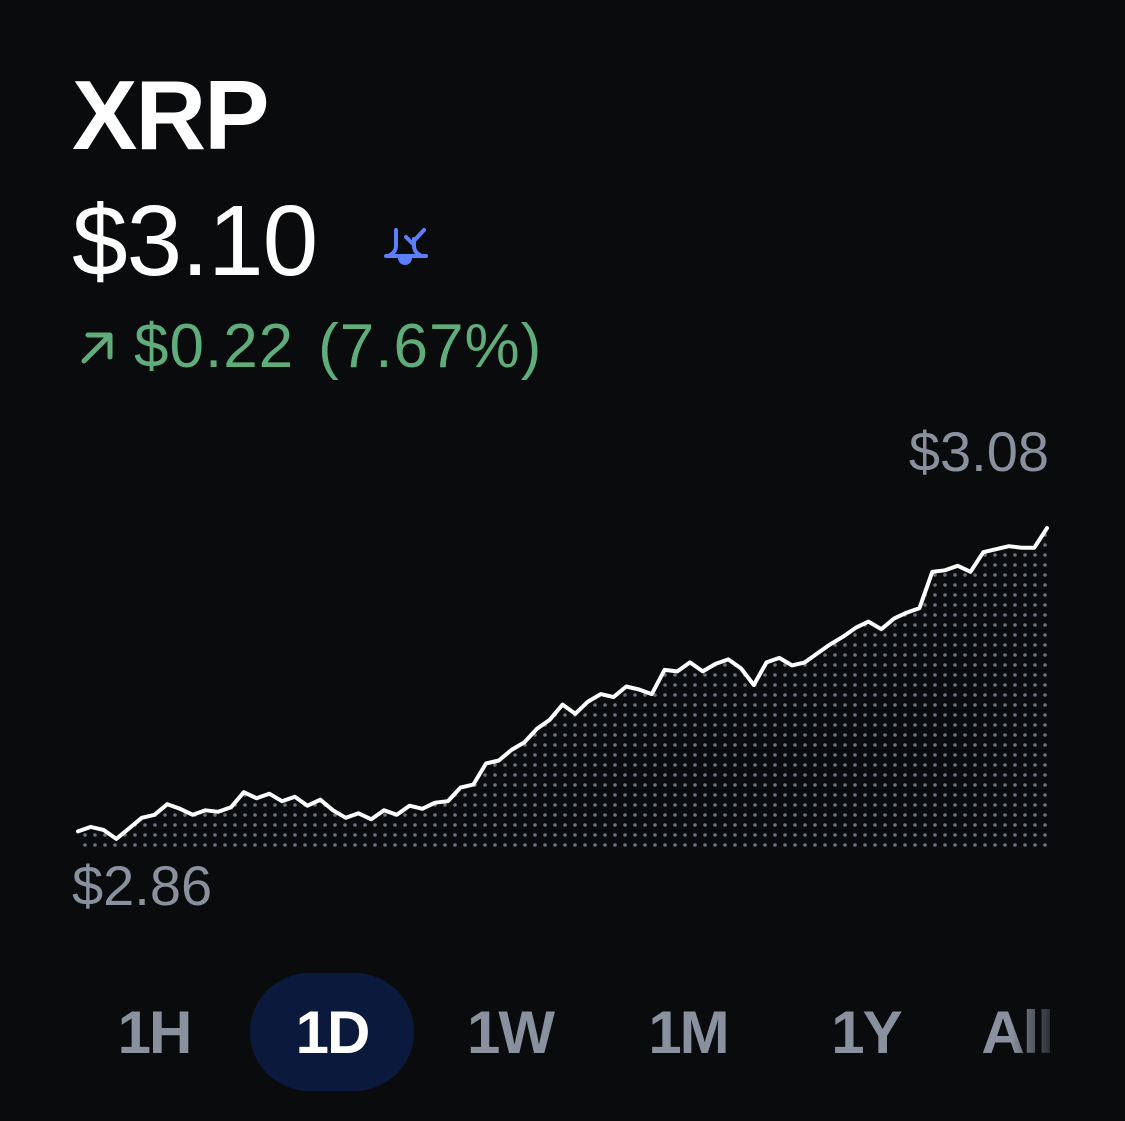  What do you see at coordinates (142, 885) in the screenshot?
I see `chart-low-label: $2.86` at bounding box center [142, 885].